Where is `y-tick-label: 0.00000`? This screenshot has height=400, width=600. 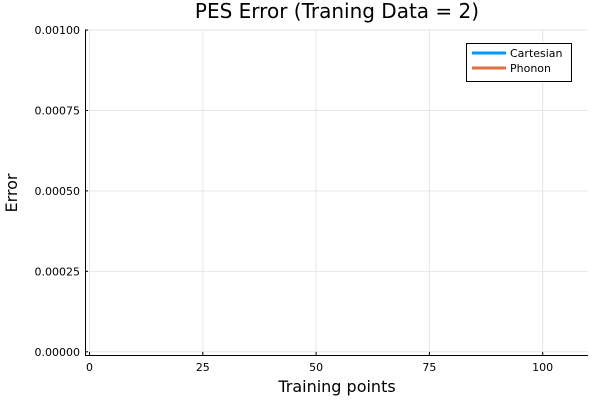 y-tick-label: 0.00000 is located at coordinates (58, 352).